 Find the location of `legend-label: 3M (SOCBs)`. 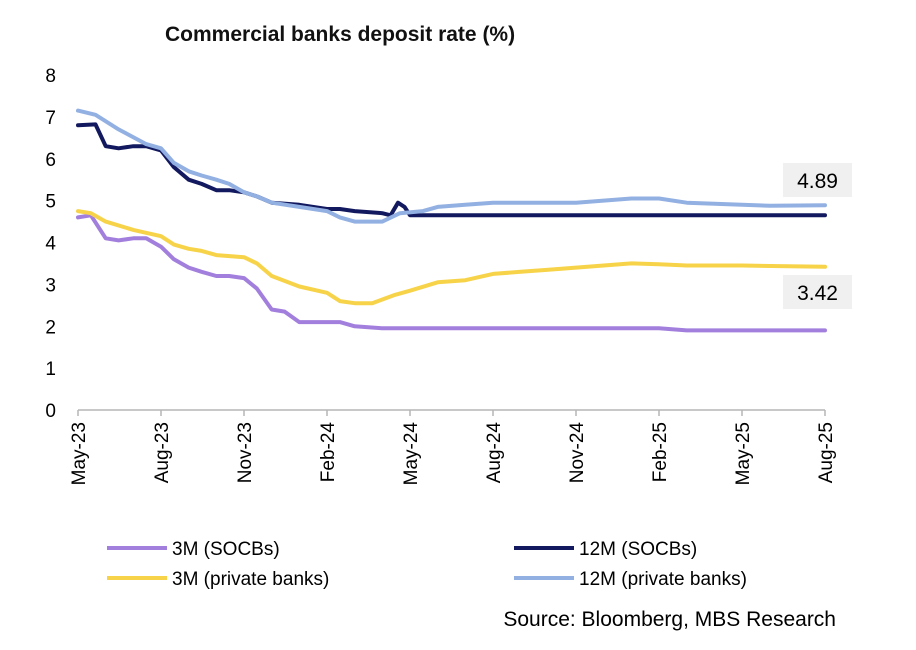

legend-label: 3M (SOCBs) is located at coordinates (226, 549).